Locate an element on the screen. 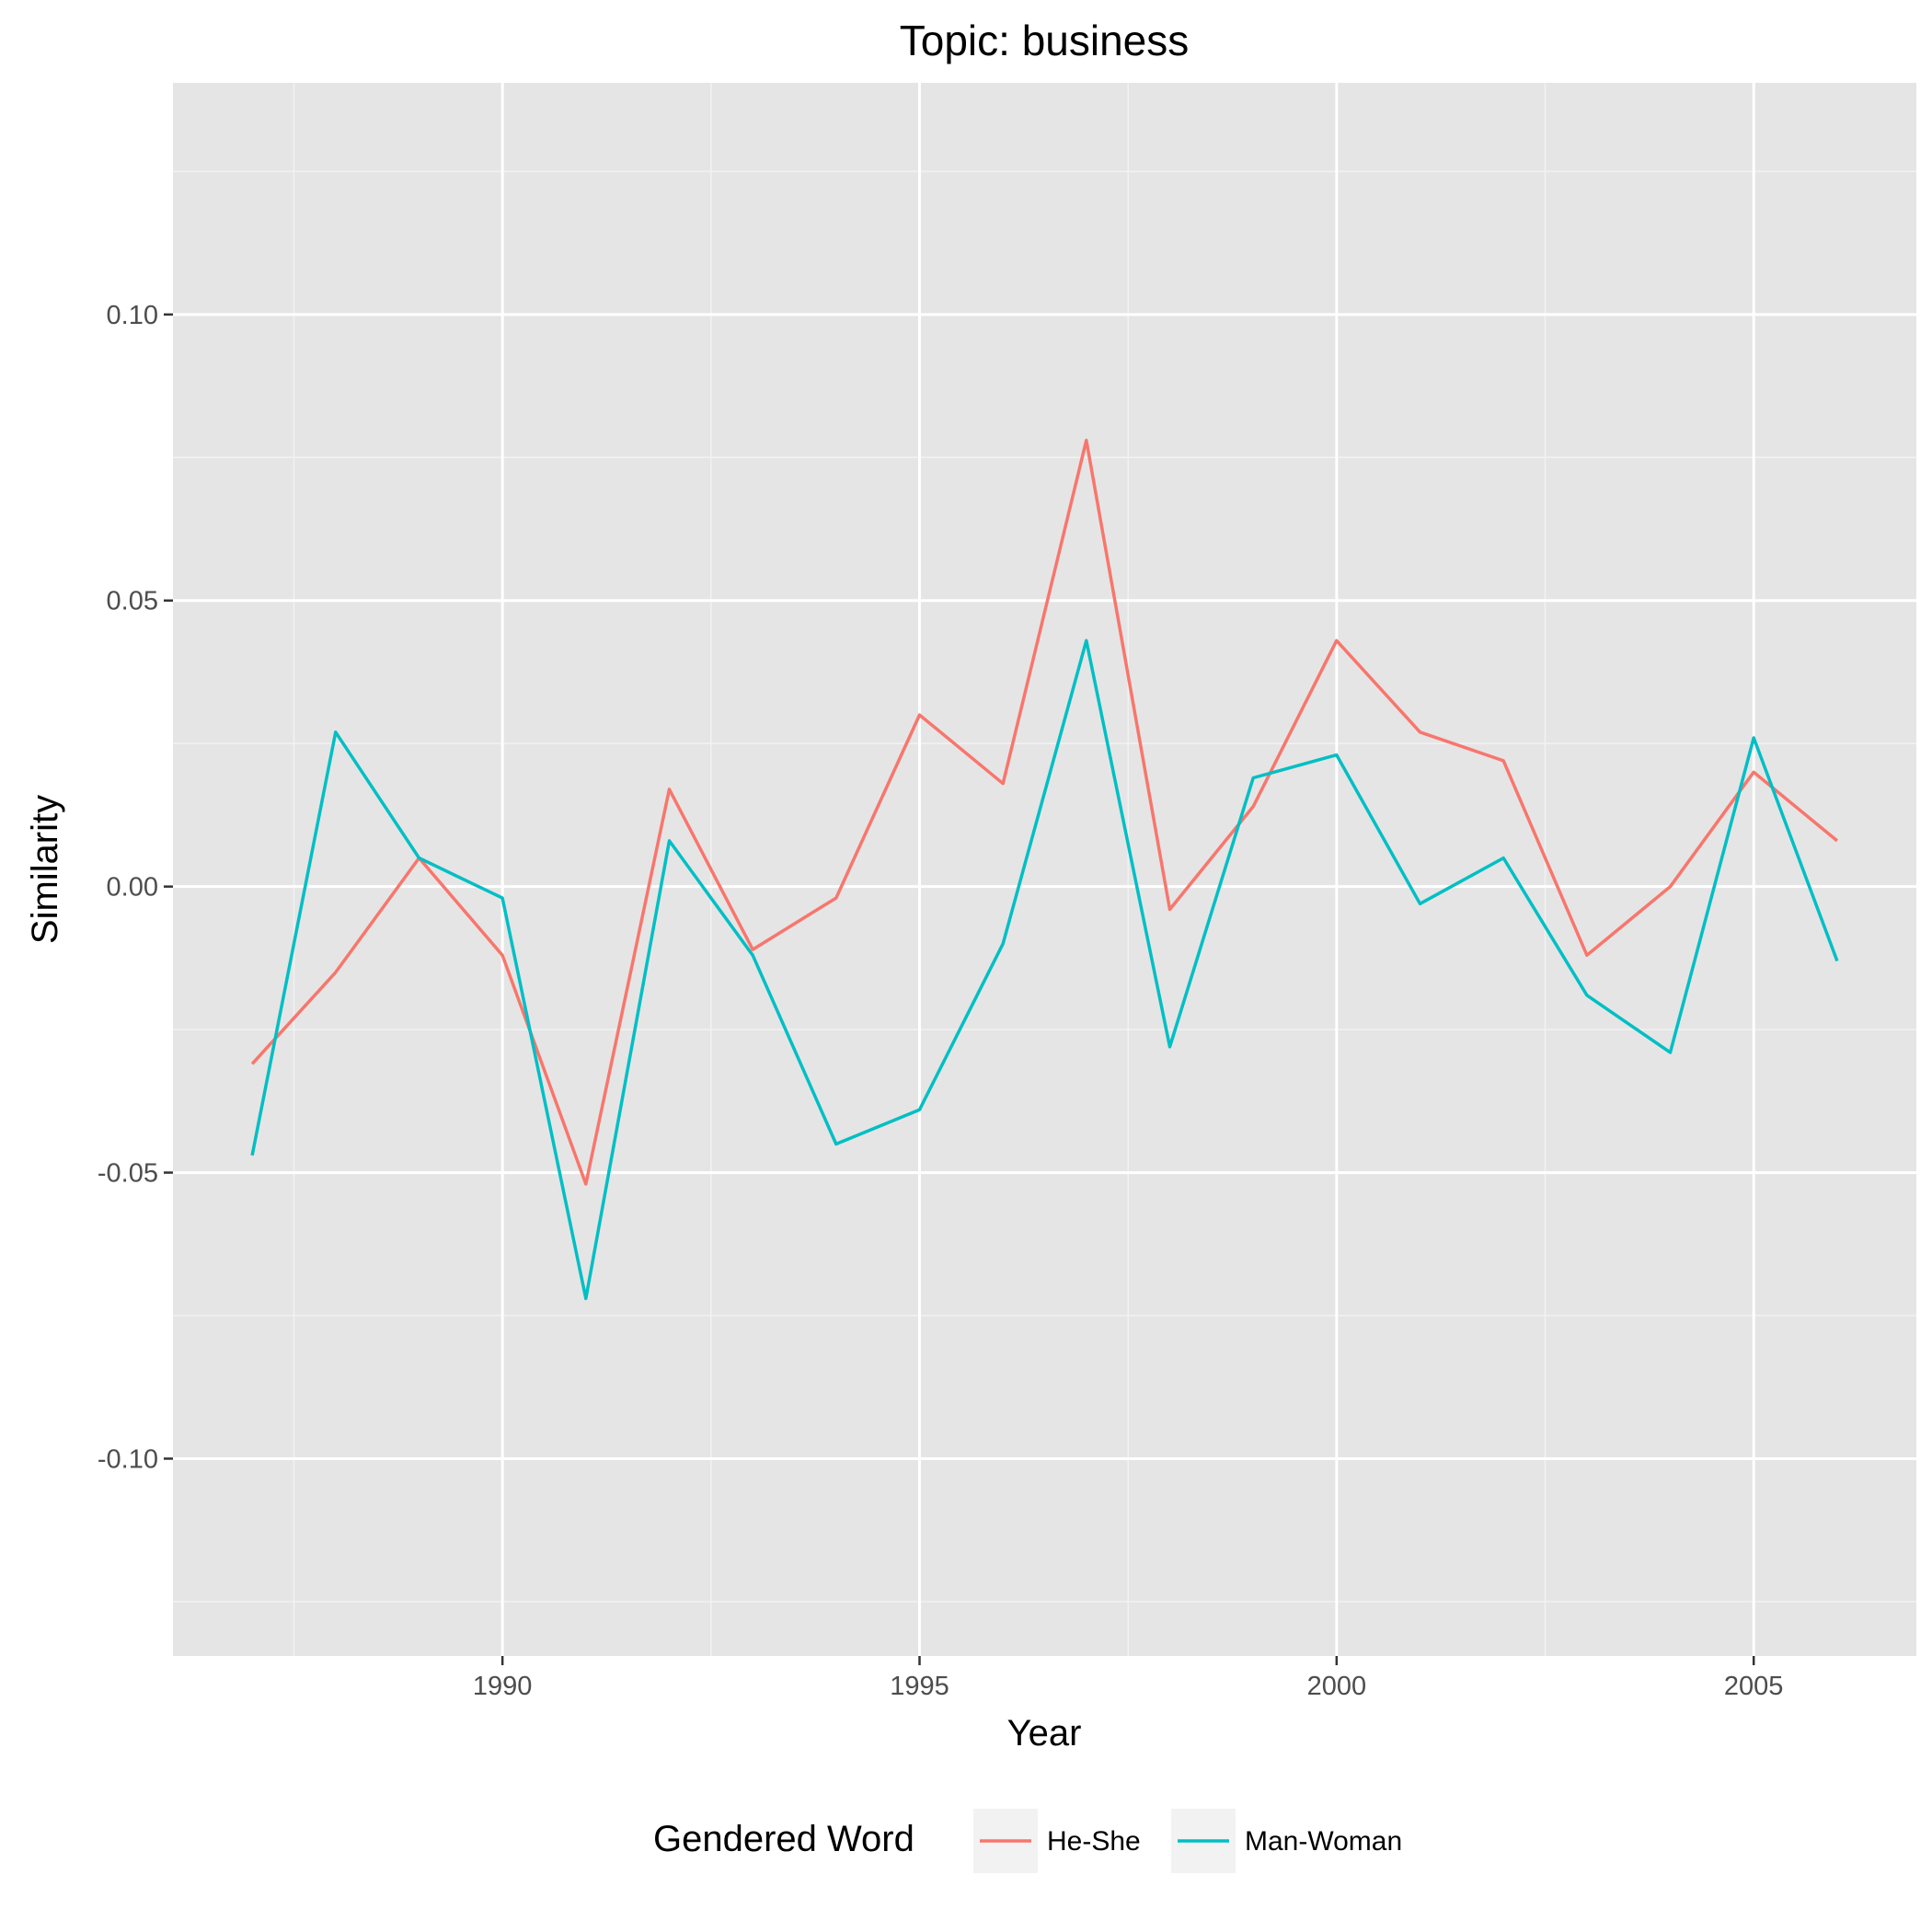  legend-label: He-She is located at coordinates (1094, 1841).